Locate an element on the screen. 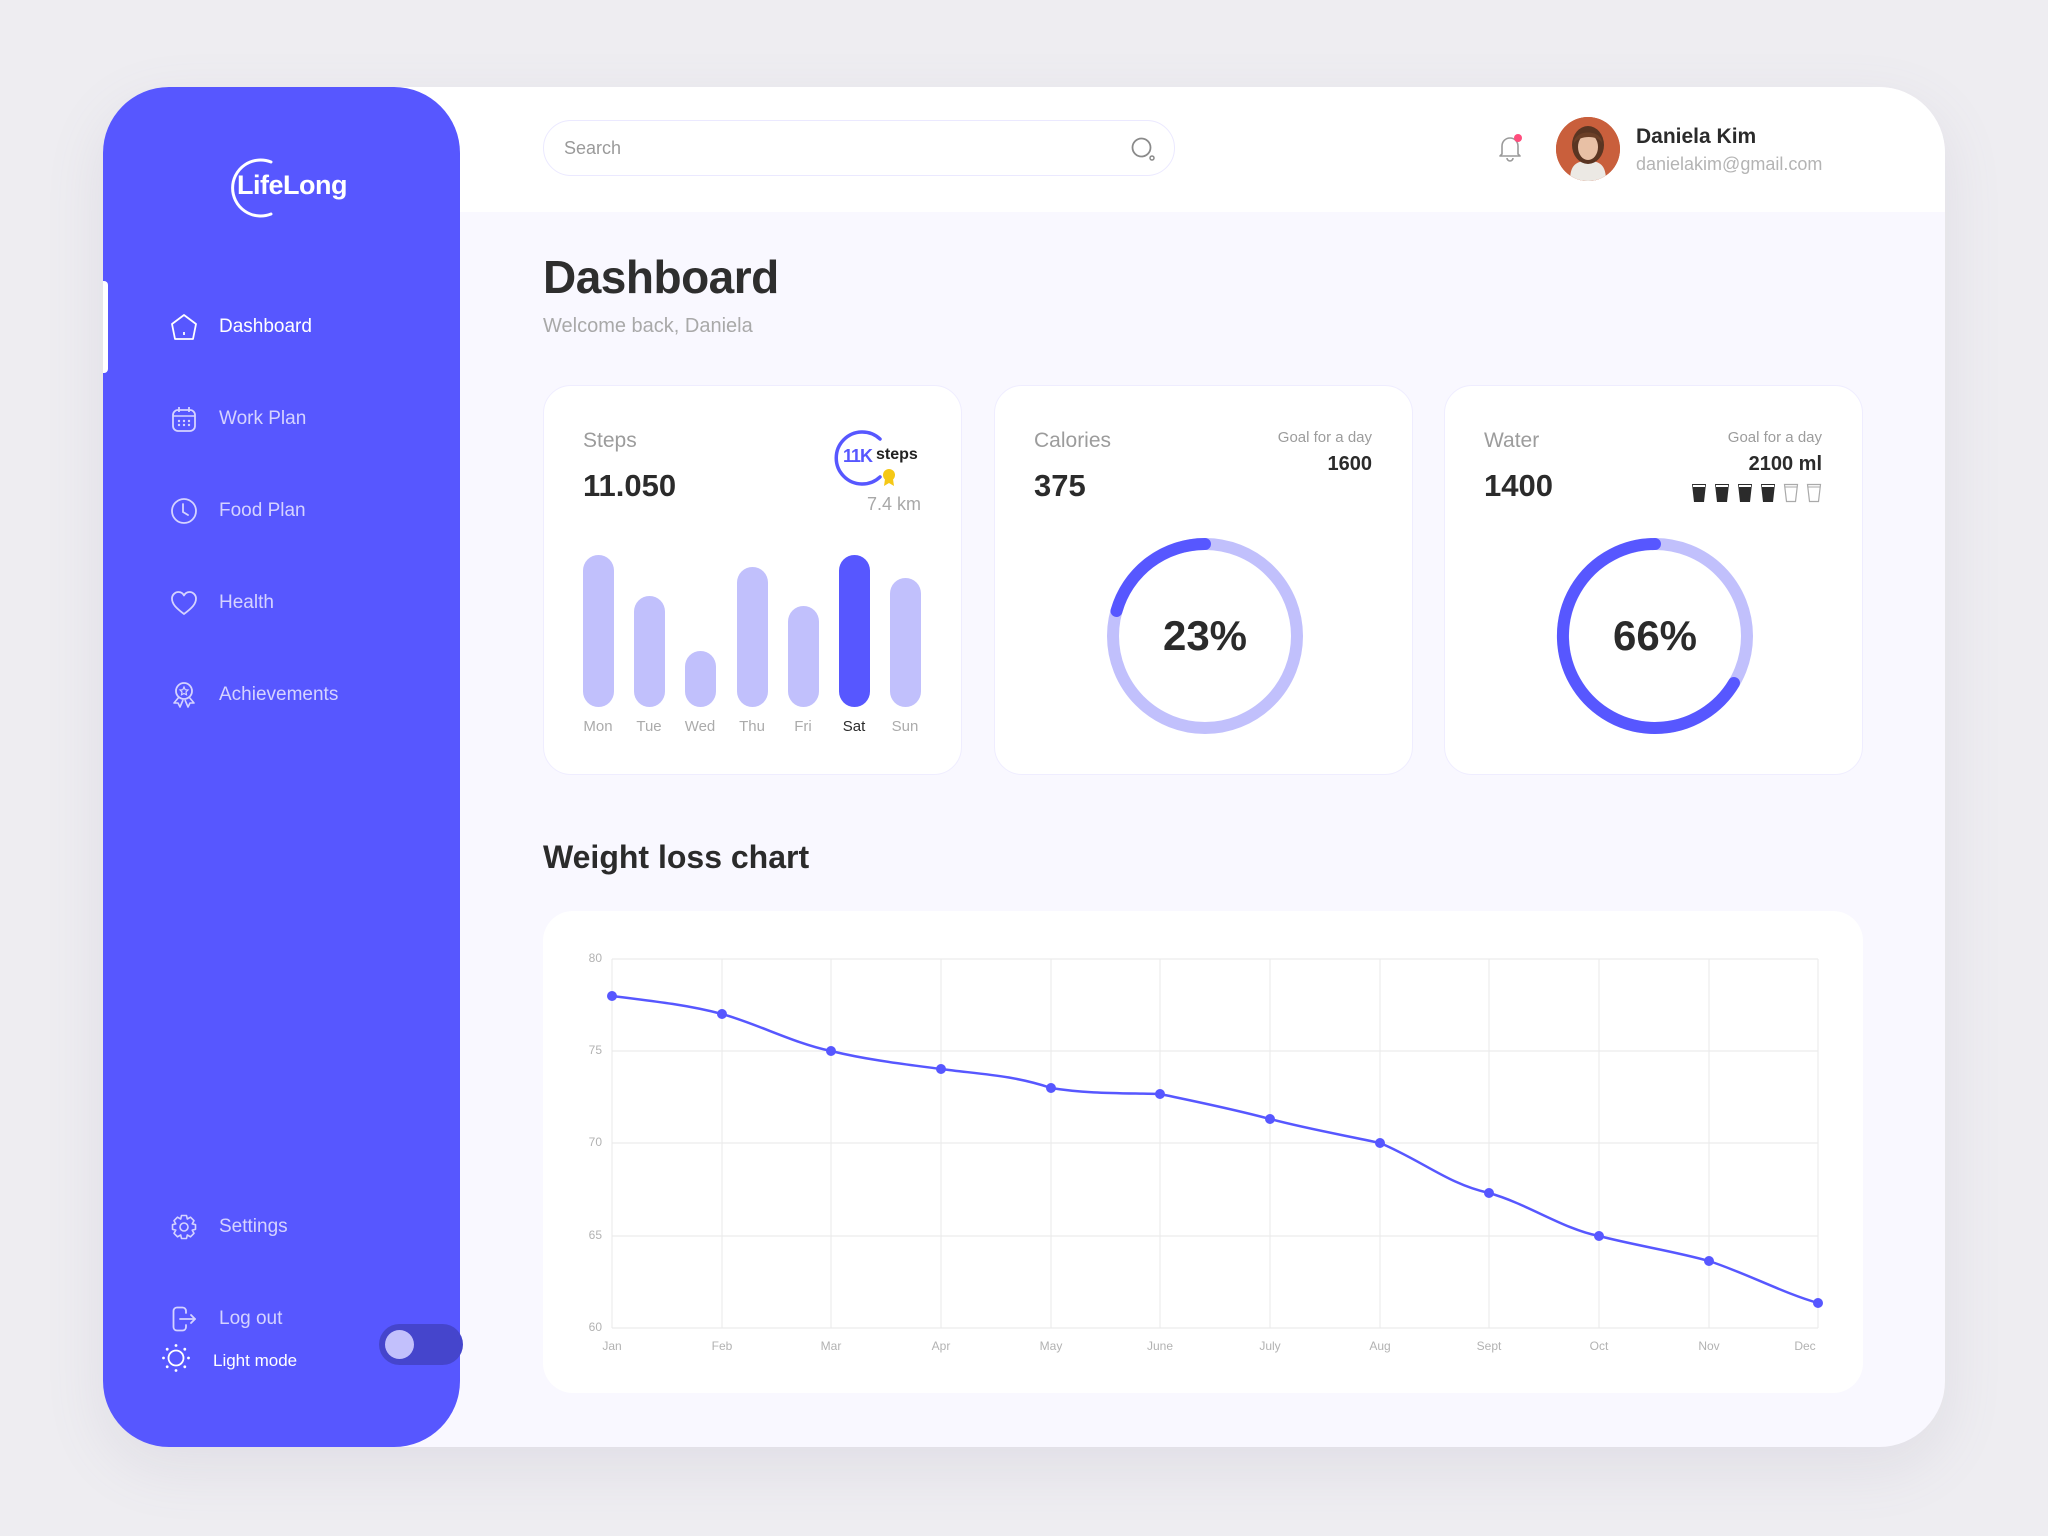  bar-fri is located at coordinates (803, 656).